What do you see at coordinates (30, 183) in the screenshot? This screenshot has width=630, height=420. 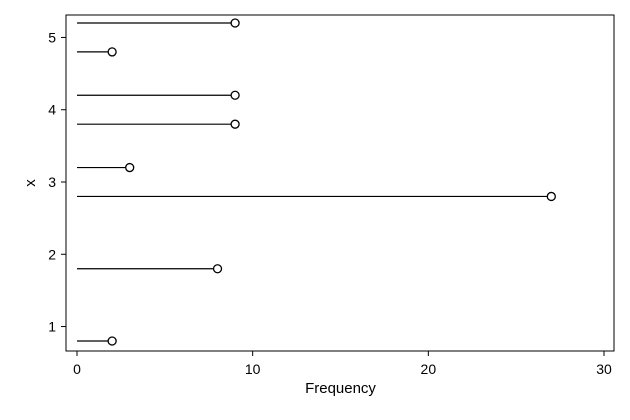 I see `y-axis-label: x` at bounding box center [30, 183].